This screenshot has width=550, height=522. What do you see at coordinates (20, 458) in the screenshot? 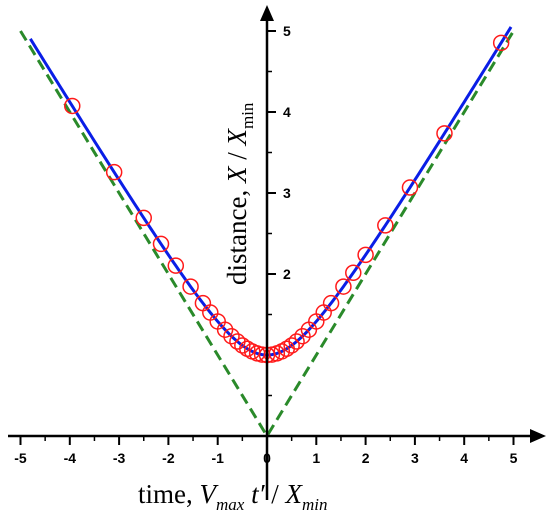
I see `x-tick-label: -5` at bounding box center [20, 458].